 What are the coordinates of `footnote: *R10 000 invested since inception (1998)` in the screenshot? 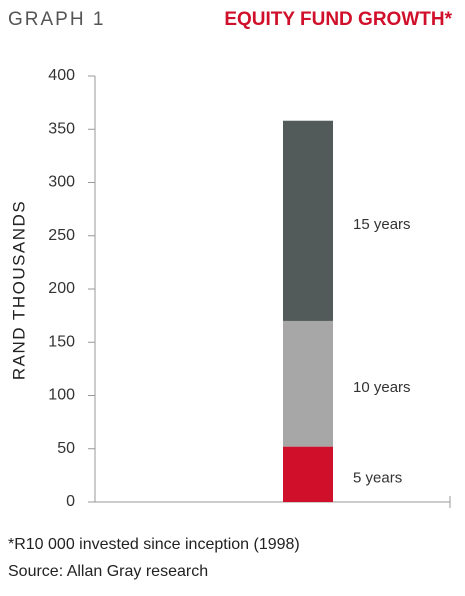 It's located at (154, 544).